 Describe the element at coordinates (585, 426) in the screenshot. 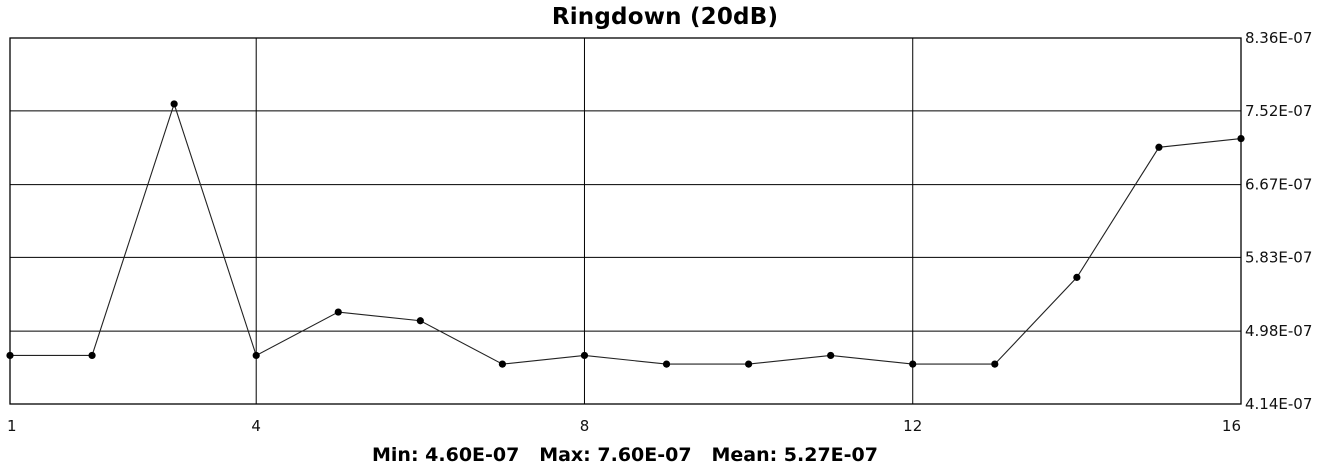

I see `x-tick-label: 8` at that location.